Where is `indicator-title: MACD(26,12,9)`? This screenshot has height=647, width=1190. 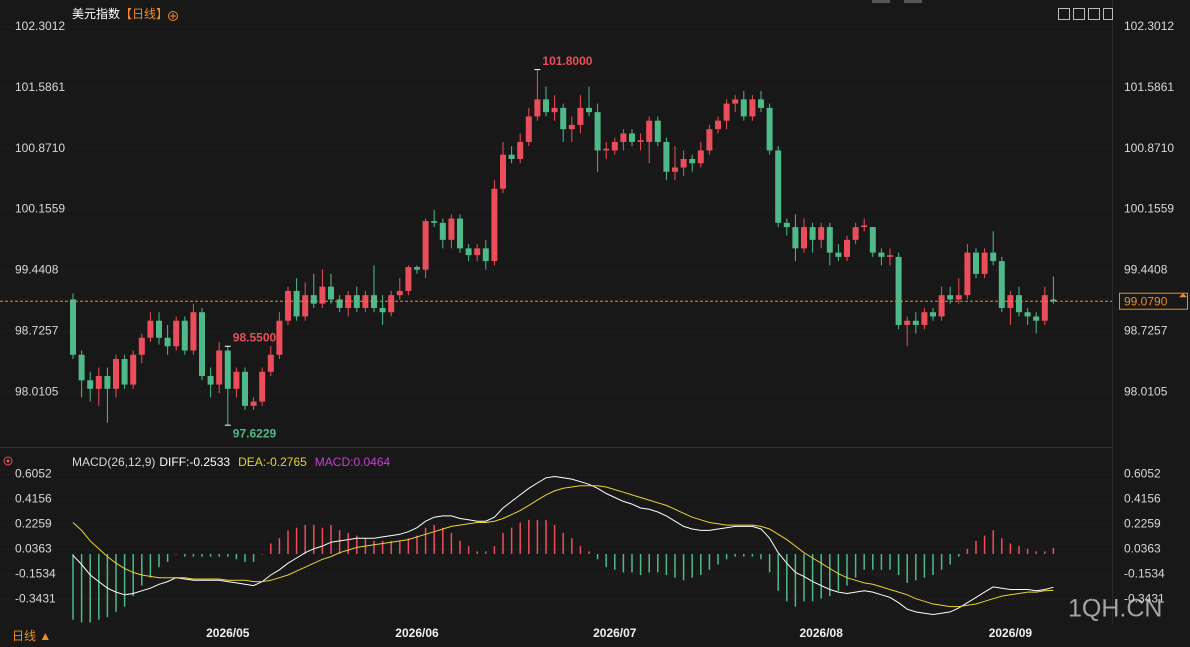
indicator-title: MACD(26,12,9) is located at coordinates (113, 462).